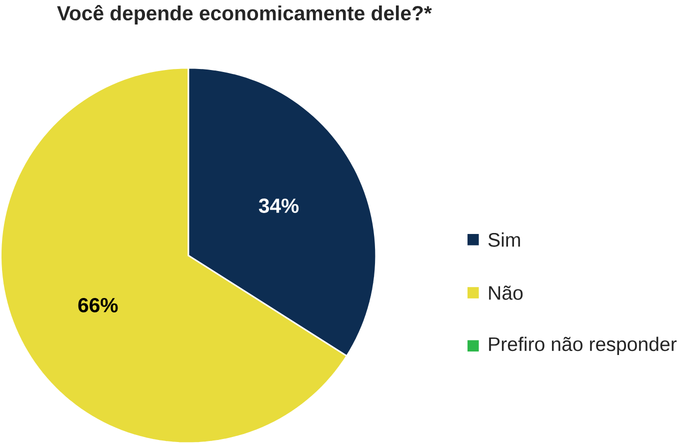 This screenshot has height=444, width=682. Describe the element at coordinates (506, 293) in the screenshot. I see `legend-label: Não` at that location.